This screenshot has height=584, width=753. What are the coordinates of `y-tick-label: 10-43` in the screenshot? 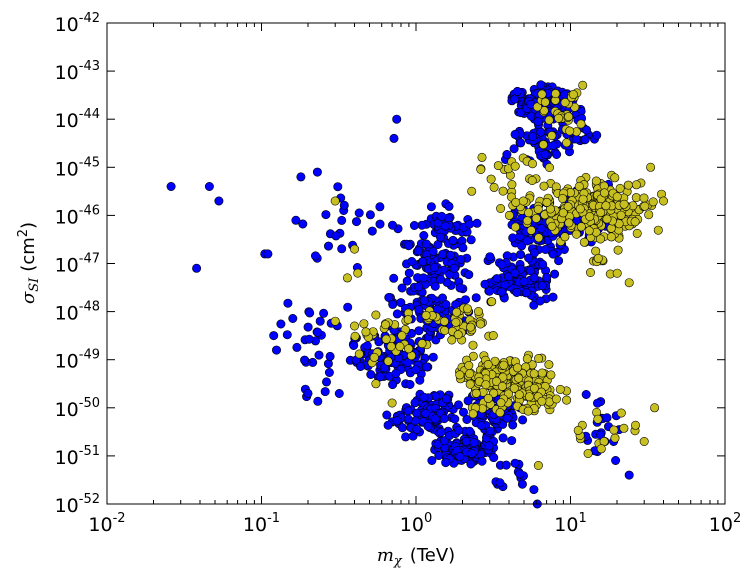 It's located at (77, 71).